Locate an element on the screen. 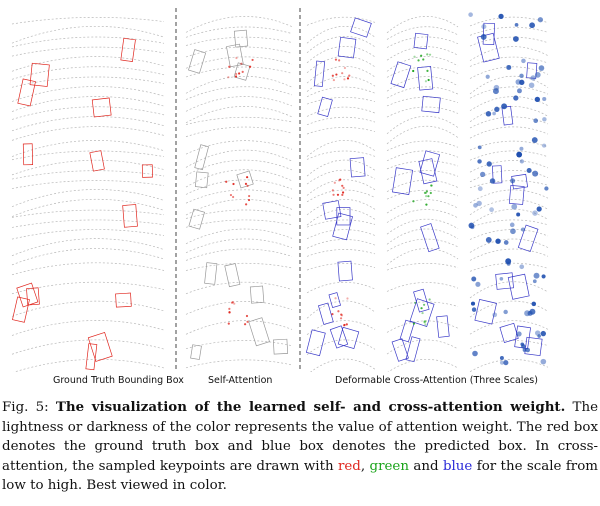 This screenshot has height=506, width=600. blue-word: blue is located at coordinates (457, 466).